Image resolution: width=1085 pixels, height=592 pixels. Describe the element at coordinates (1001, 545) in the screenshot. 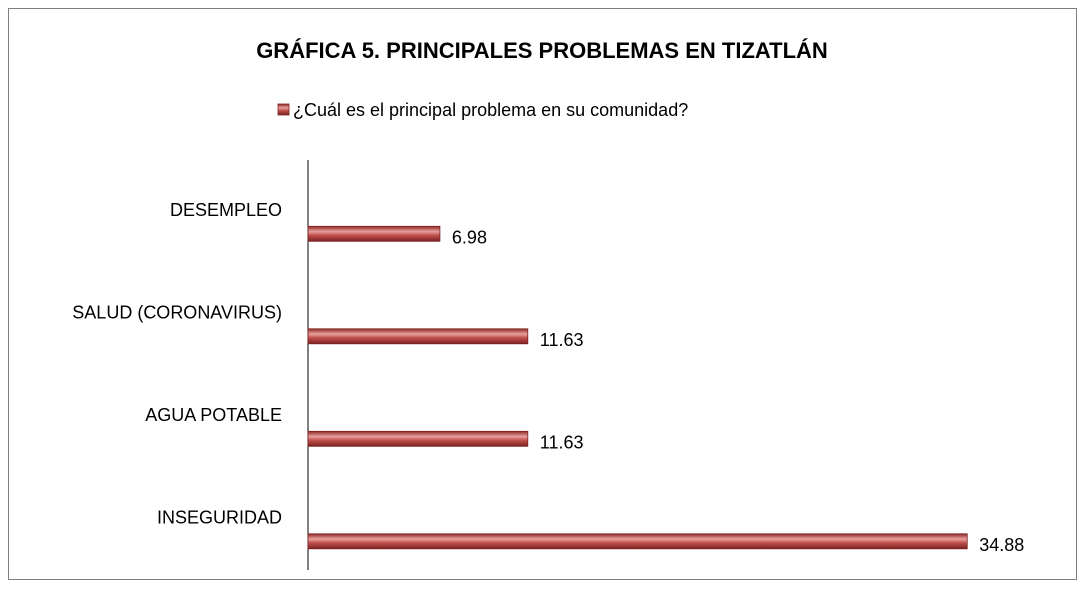

I see `value-label: 34.88` at that location.